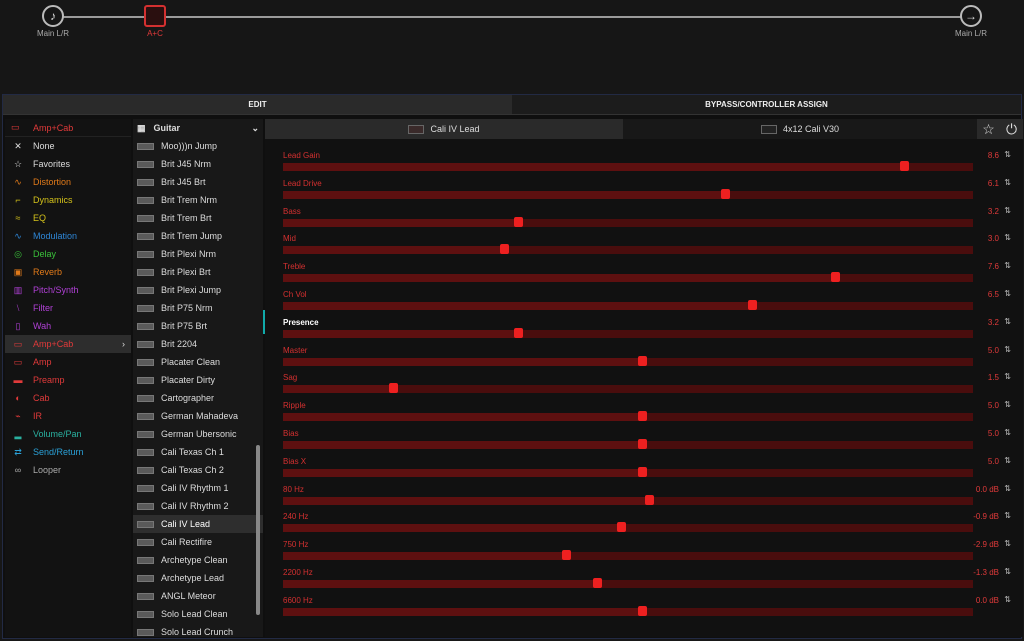 Image resolution: width=1024 pixels, height=641 pixels. Describe the element at coordinates (444, 129) in the screenshot. I see `tab-amp-model: Cali IV Lead` at that location.